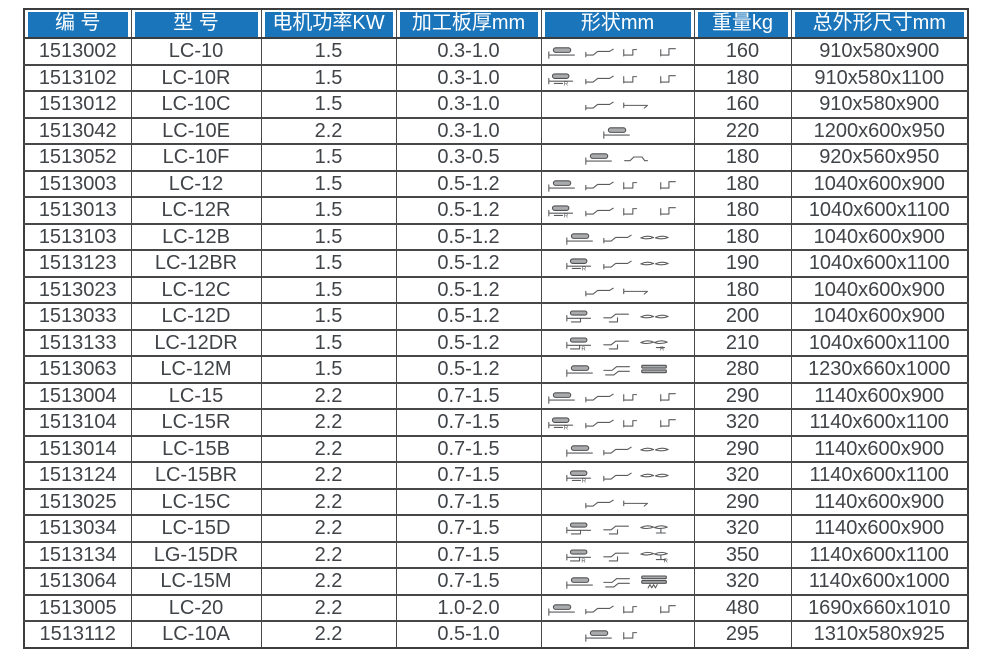 This screenshot has height=654, width=990. What do you see at coordinates (654, 528) in the screenshot?
I see `curve-pair-step-icon` at bounding box center [654, 528].